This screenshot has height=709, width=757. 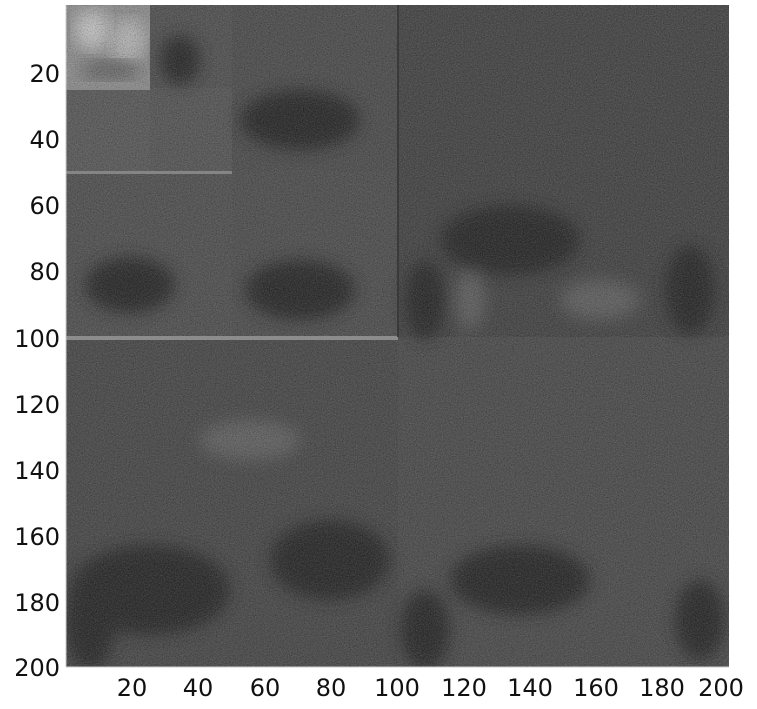 What do you see at coordinates (265, 688) in the screenshot?
I see `x-tick-label: 60` at bounding box center [265, 688].